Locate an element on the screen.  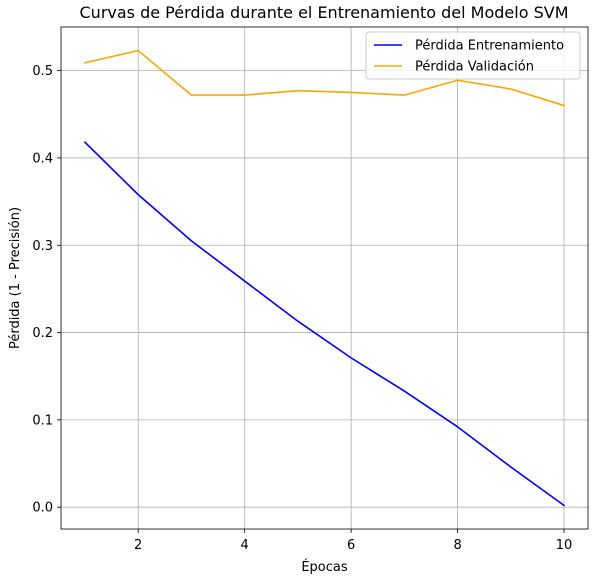
x-axis: 2 4 6 8 10 is located at coordinates (353, 541).